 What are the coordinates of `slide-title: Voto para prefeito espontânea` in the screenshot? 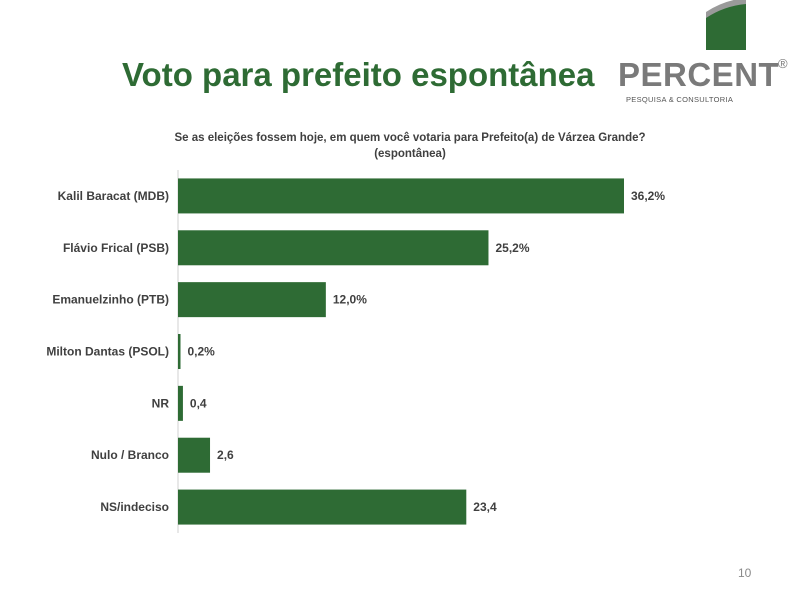 It's located at (358, 74).